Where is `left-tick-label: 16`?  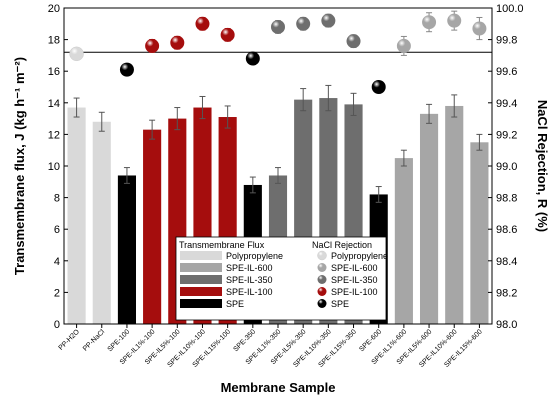
left-tick-label: 16 is located at coordinates (54, 72).